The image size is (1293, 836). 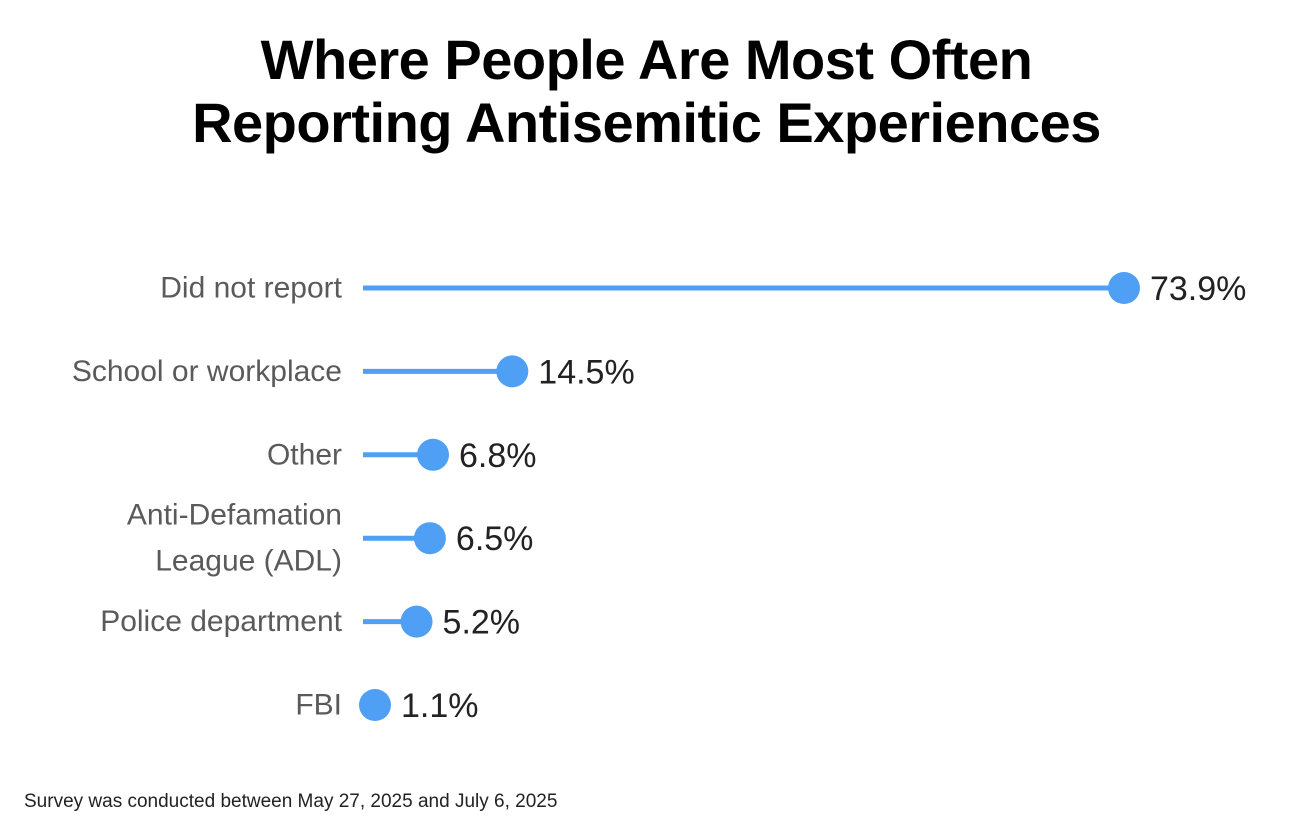 I want to click on category-label: Police department, so click(x=221, y=621).